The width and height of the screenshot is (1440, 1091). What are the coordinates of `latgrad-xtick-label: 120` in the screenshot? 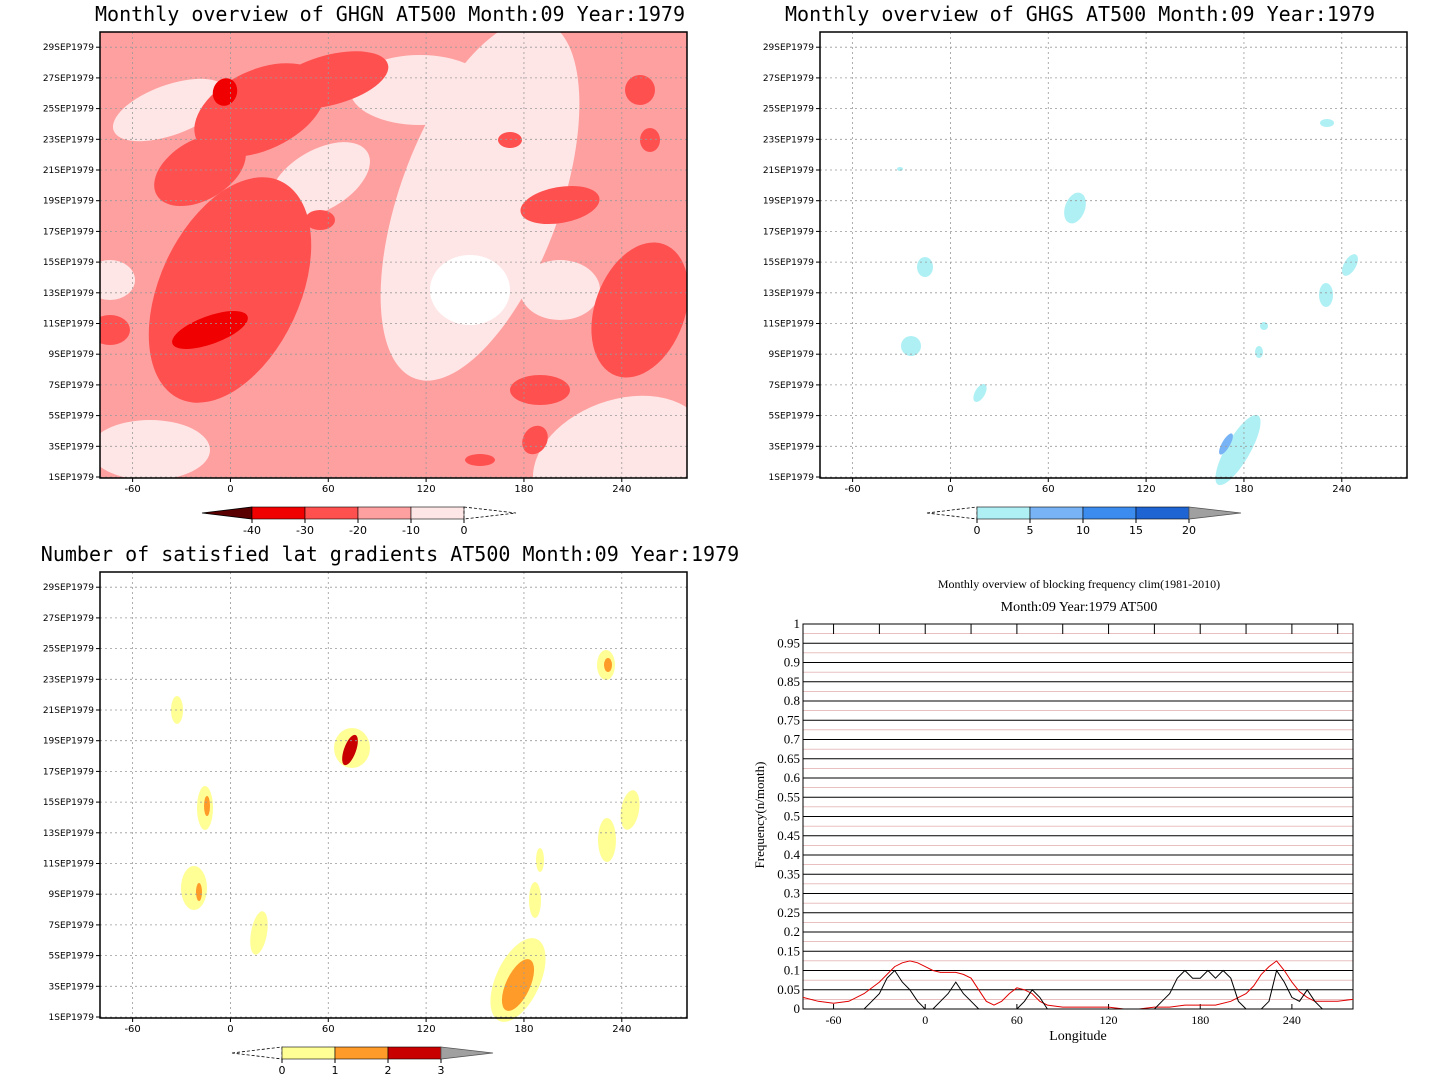 It's located at (426, 1029).